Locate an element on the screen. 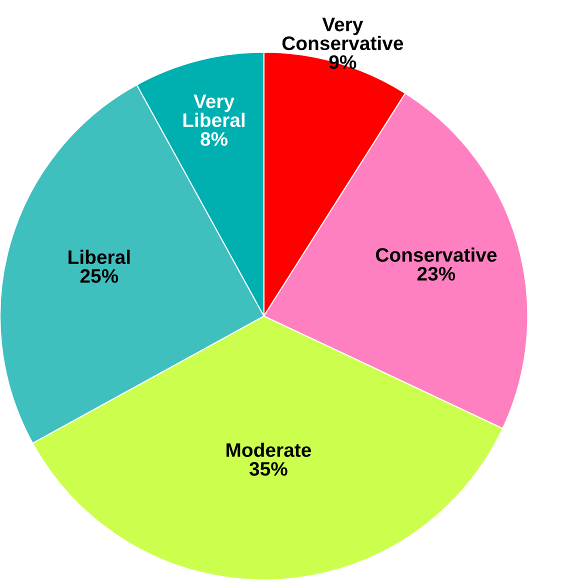 The width and height of the screenshot is (580, 580). data-label: 9% is located at coordinates (342, 62).